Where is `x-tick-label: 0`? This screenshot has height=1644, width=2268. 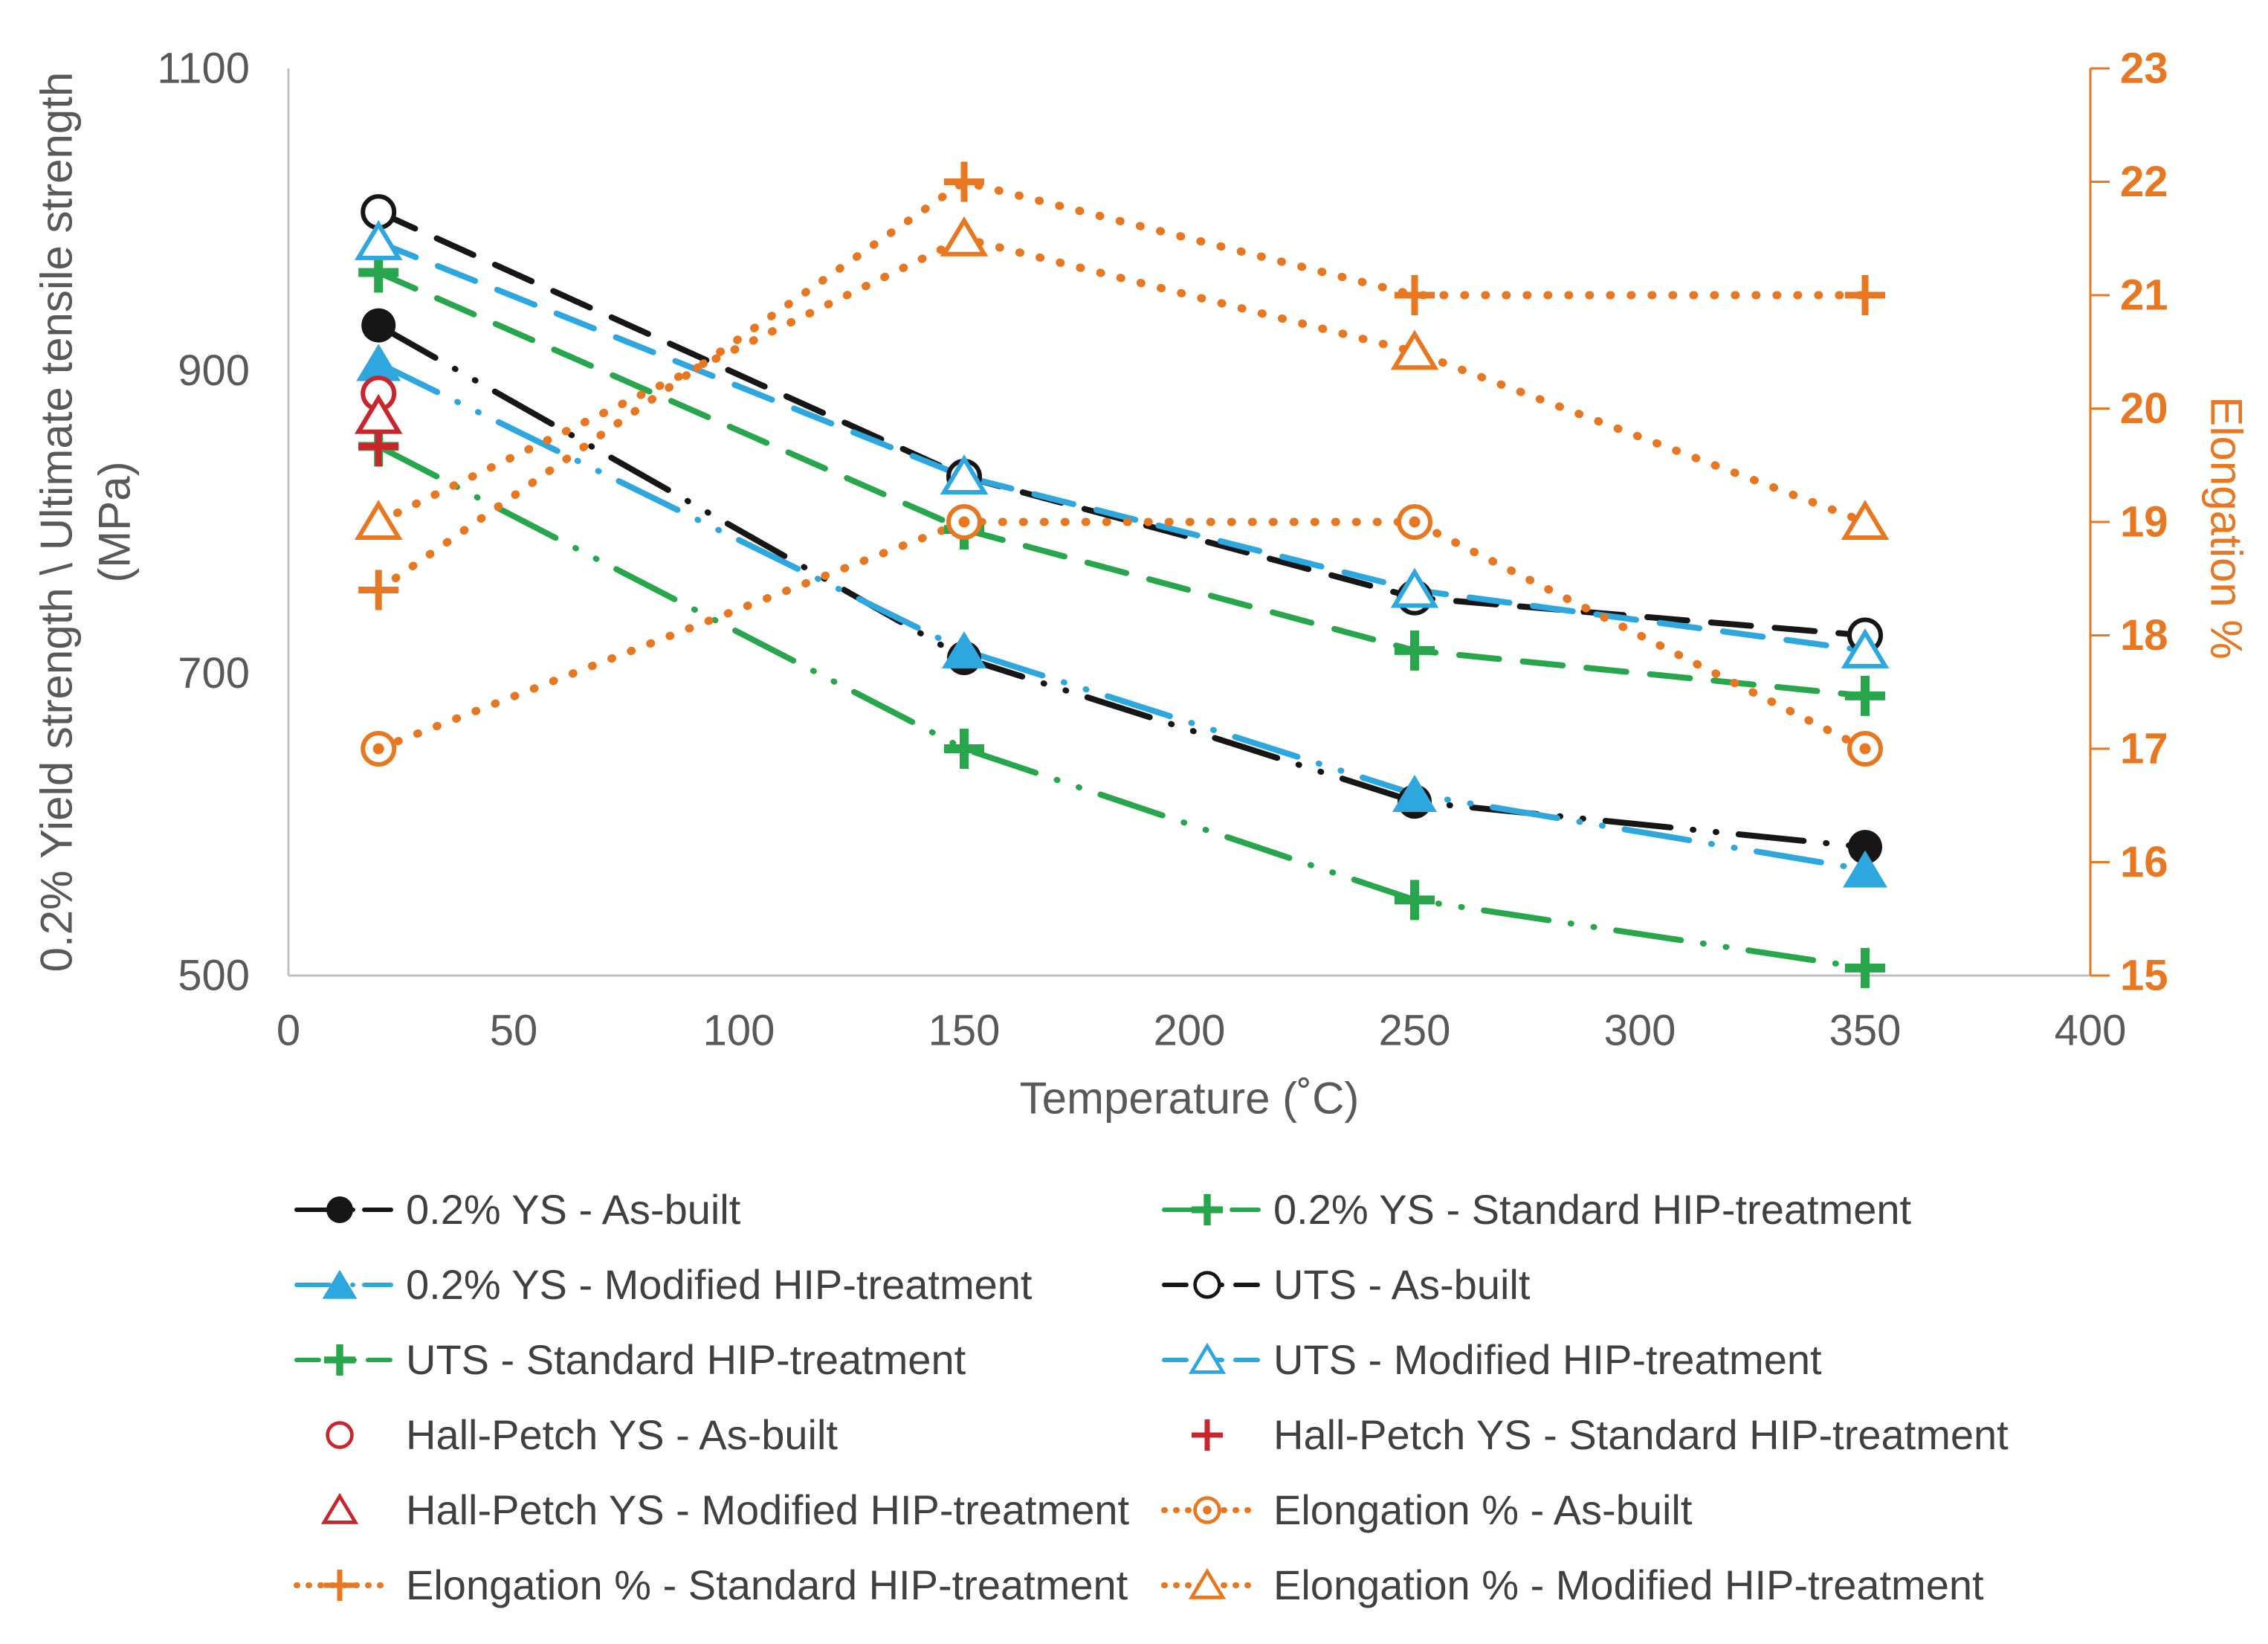 x-tick-label: 0 is located at coordinates (288, 1031).